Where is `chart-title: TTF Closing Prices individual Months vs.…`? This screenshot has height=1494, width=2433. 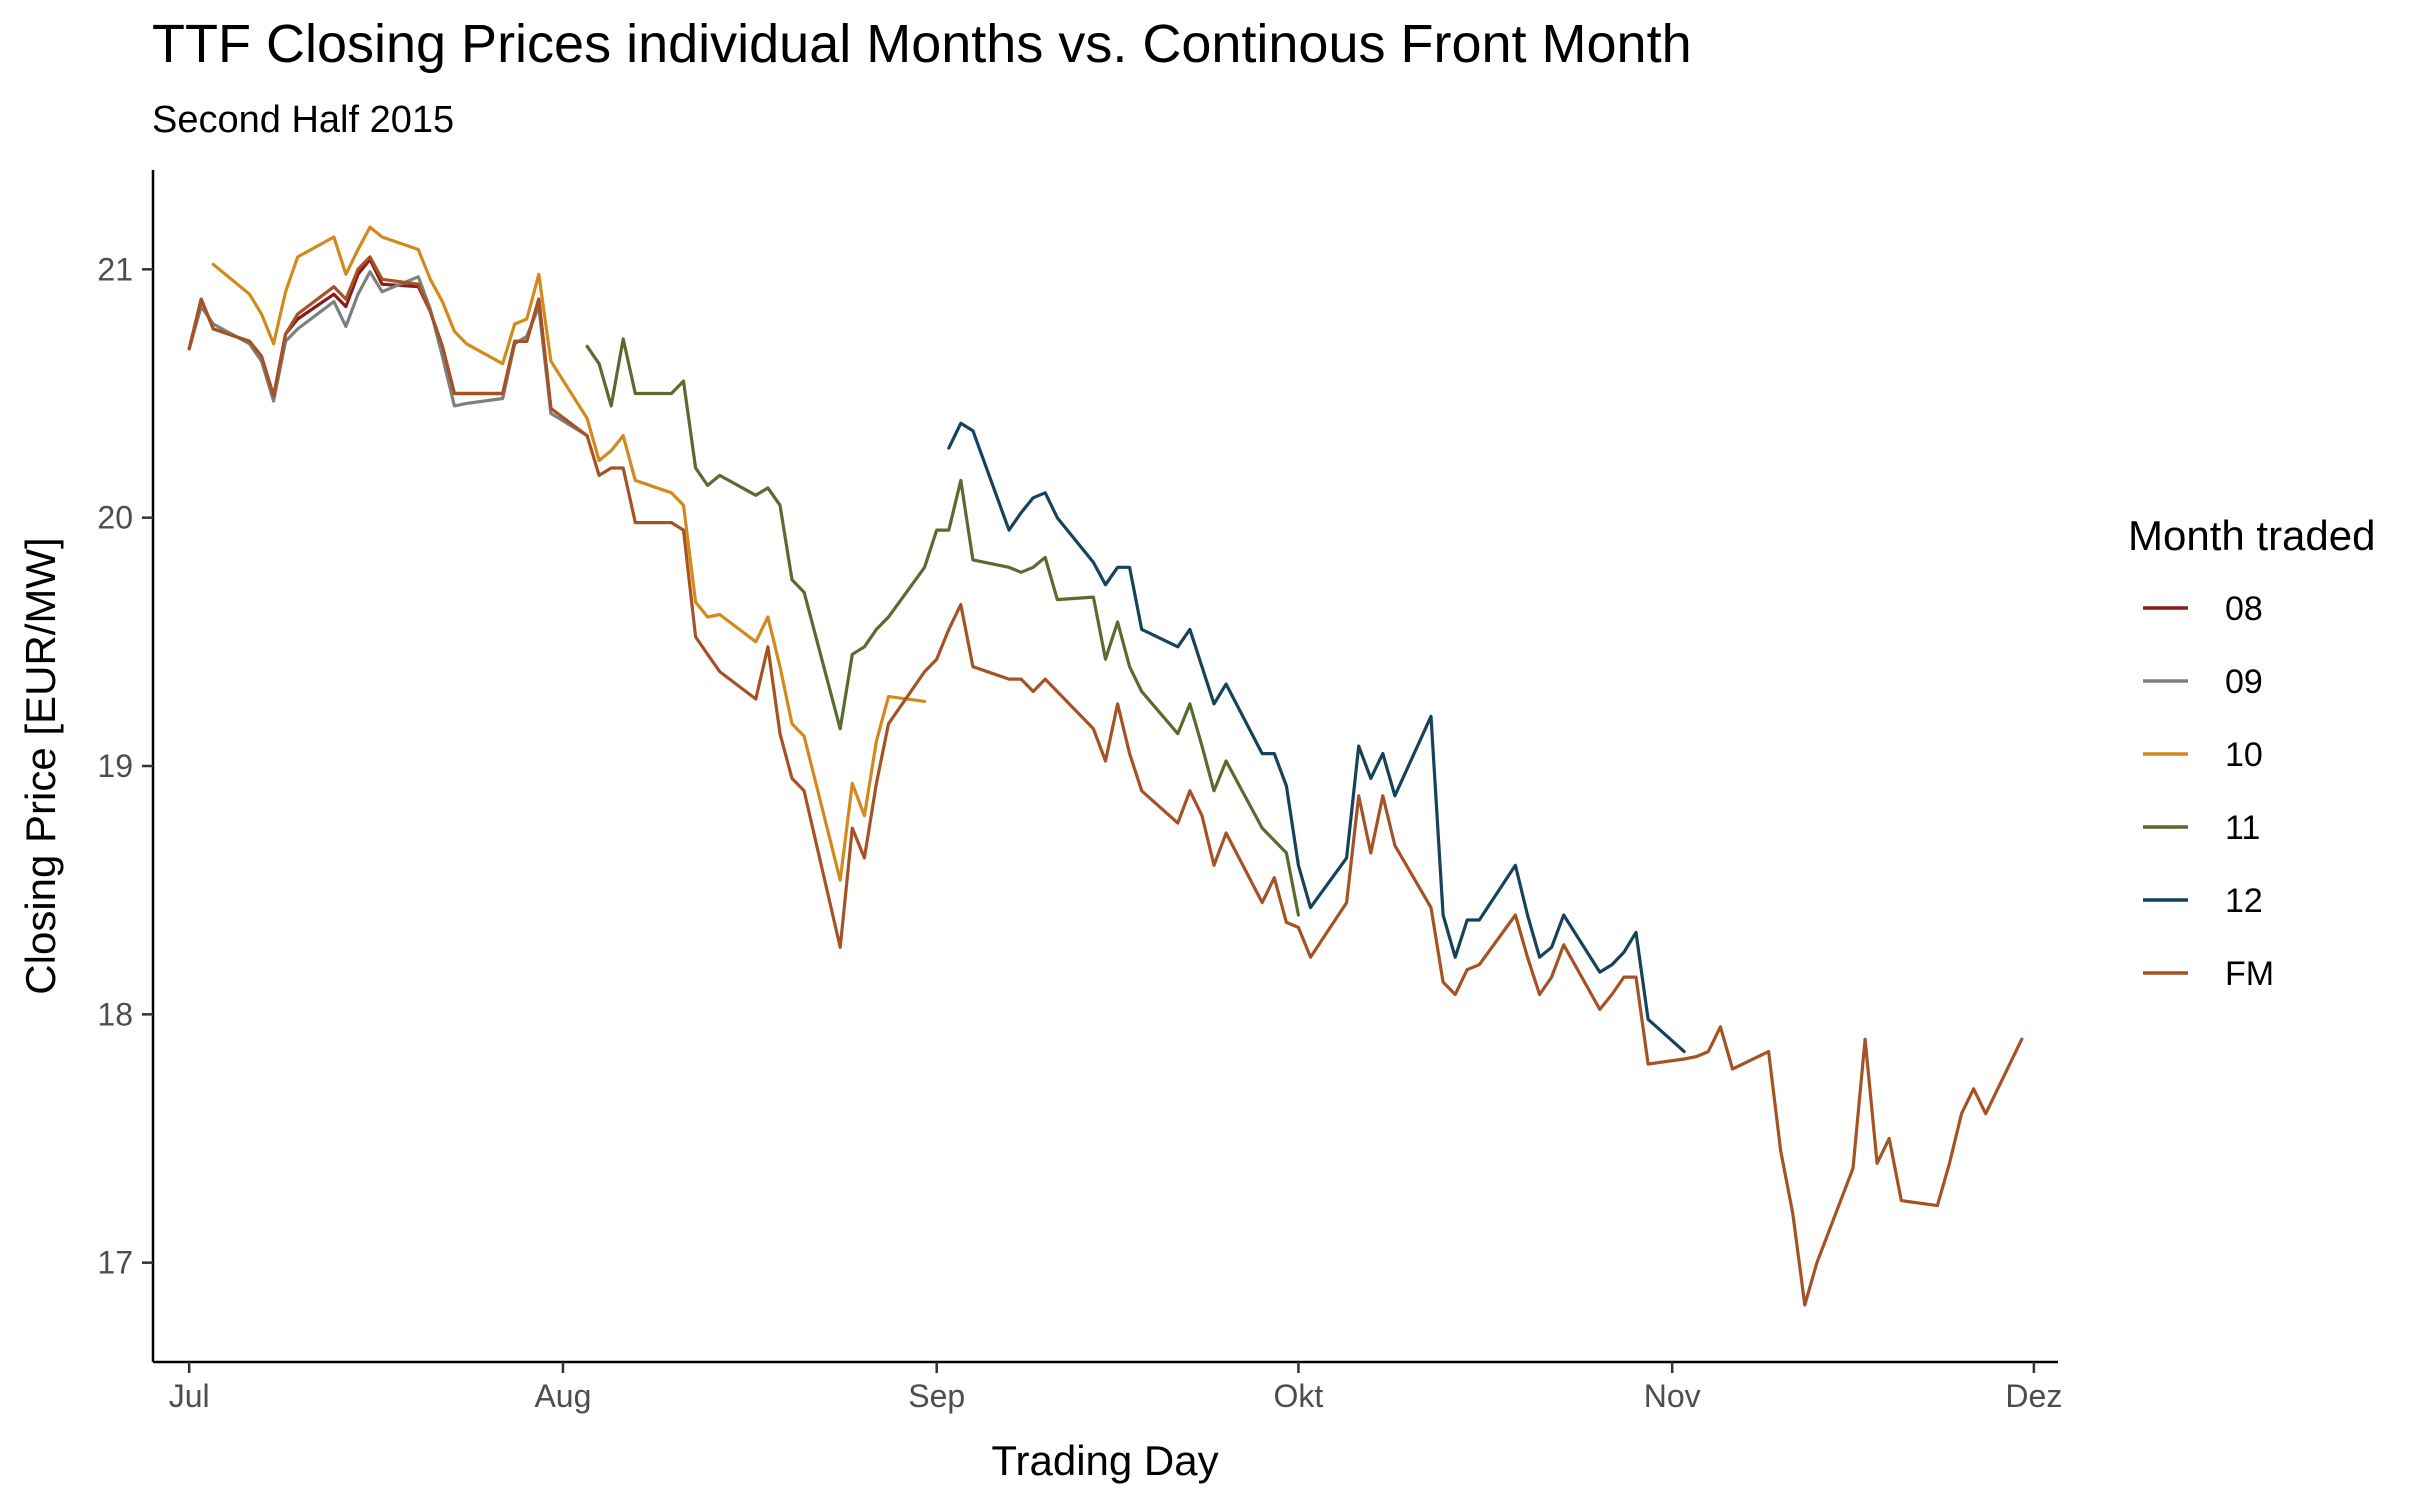
chart-title: TTF Closing Prices individual Months vs.… is located at coordinates (922, 44).